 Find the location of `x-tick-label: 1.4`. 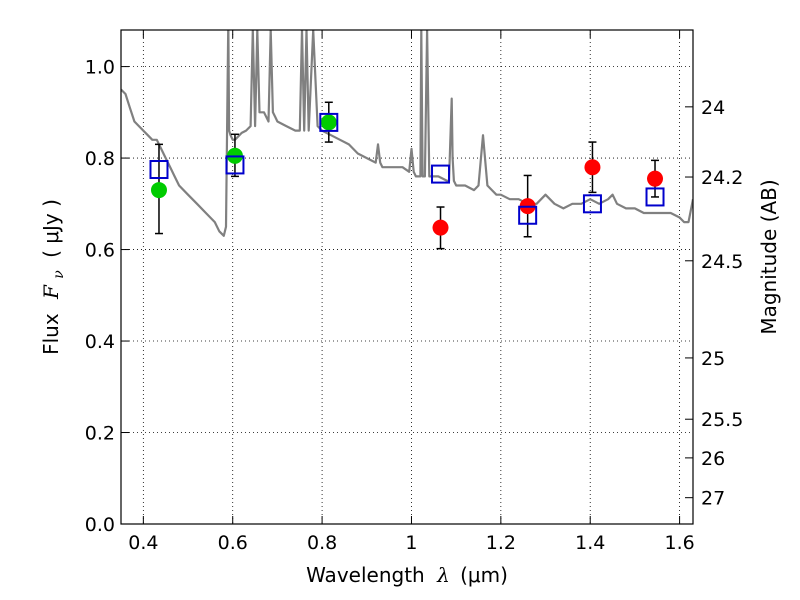

x-tick-label: 1.4 is located at coordinates (590, 543).